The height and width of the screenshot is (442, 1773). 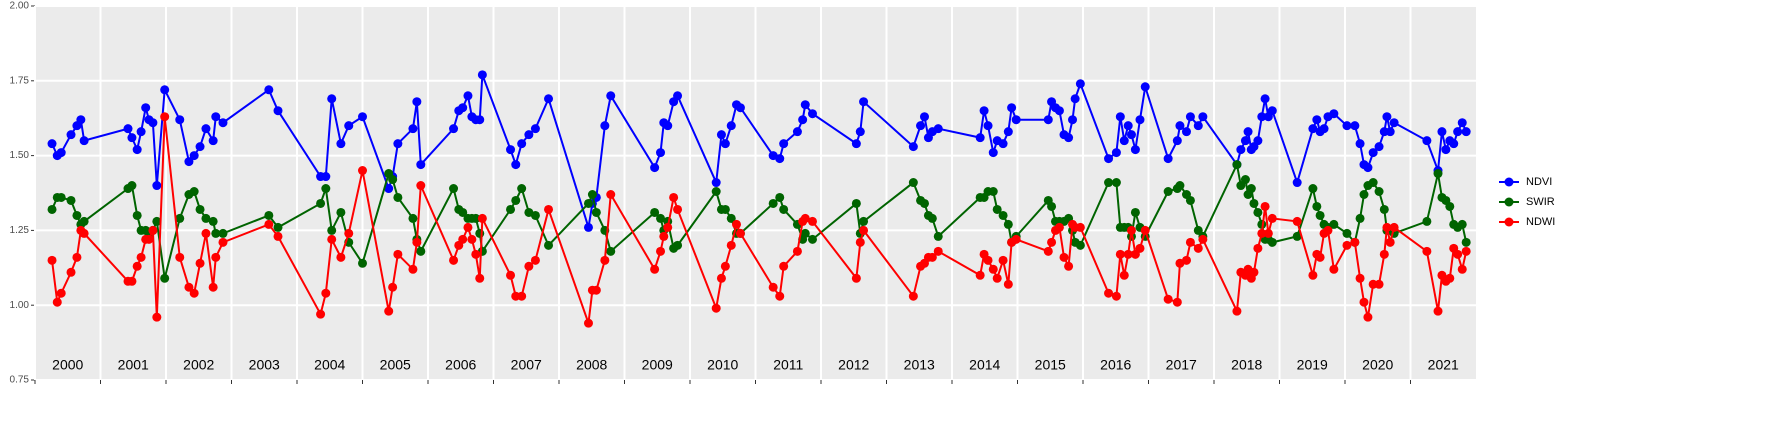 I want to click on y-tick-label: 2.00, so click(x=20, y=6).